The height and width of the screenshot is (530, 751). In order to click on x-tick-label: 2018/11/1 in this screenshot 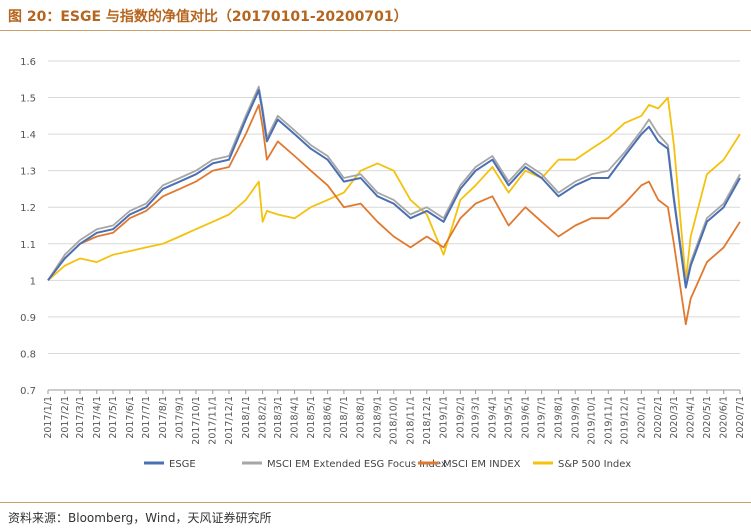, I will do `click(411, 420)`.